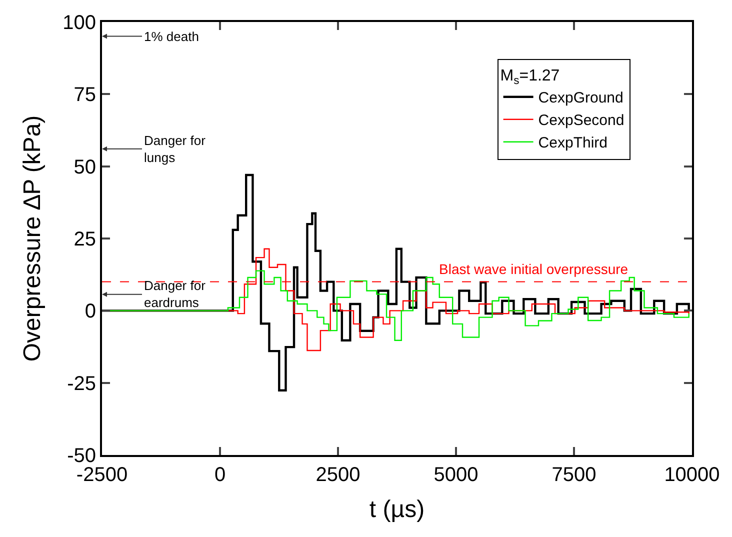 Image resolution: width=732 pixels, height=537 pixels. Describe the element at coordinates (573, 143) in the screenshot. I see `legend-label: CexpThird` at that location.